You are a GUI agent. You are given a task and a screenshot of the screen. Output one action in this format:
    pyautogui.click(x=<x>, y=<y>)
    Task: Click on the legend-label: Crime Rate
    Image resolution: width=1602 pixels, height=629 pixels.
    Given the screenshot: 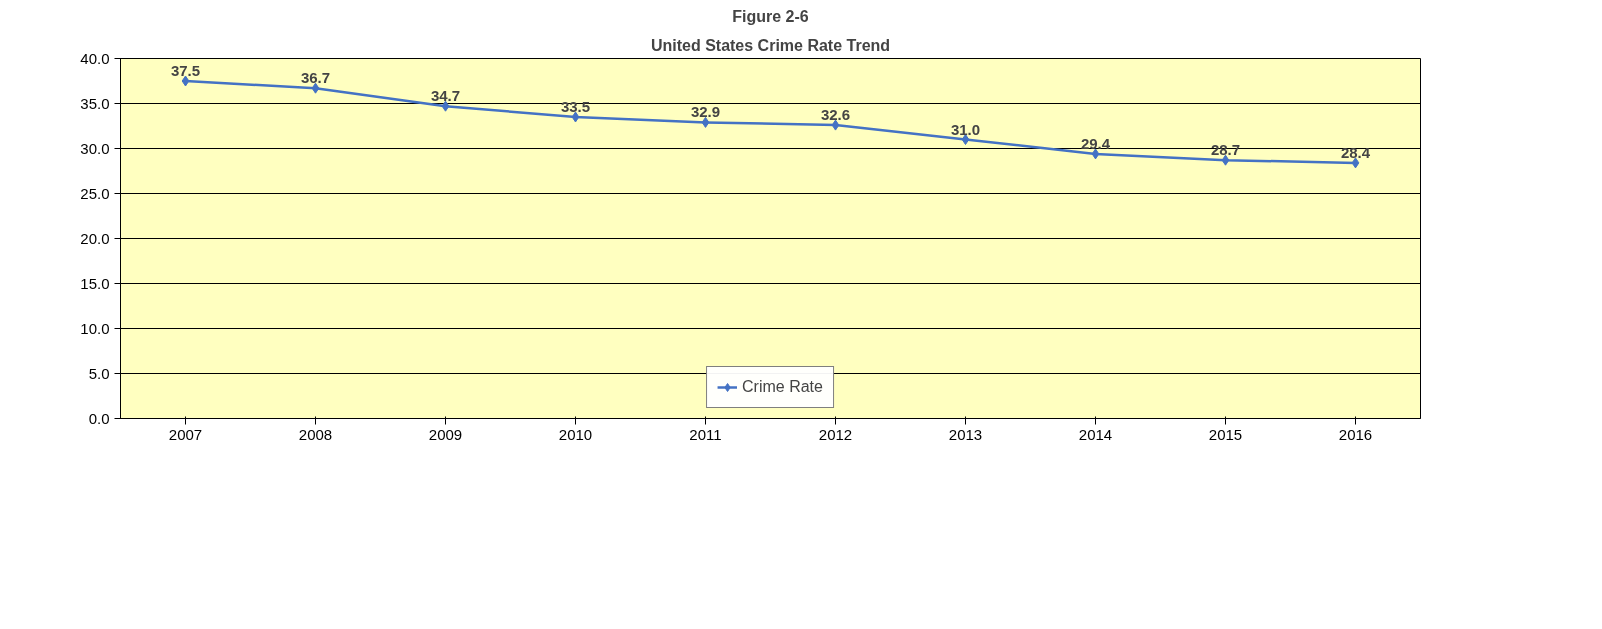 What is the action you would take?
    pyautogui.click(x=782, y=387)
    